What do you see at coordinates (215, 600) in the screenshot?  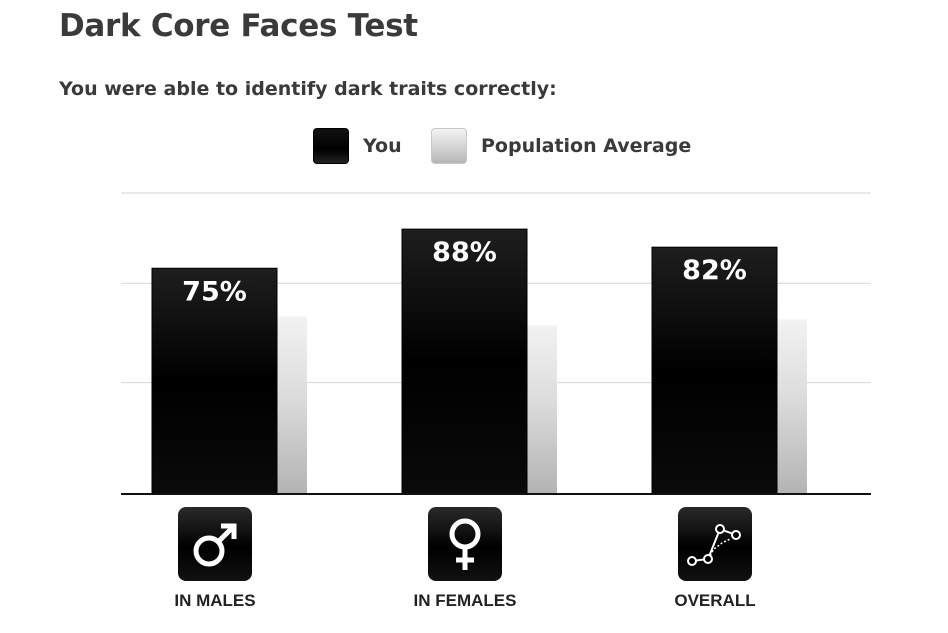 I see `category-label: IN MALES` at bounding box center [215, 600].